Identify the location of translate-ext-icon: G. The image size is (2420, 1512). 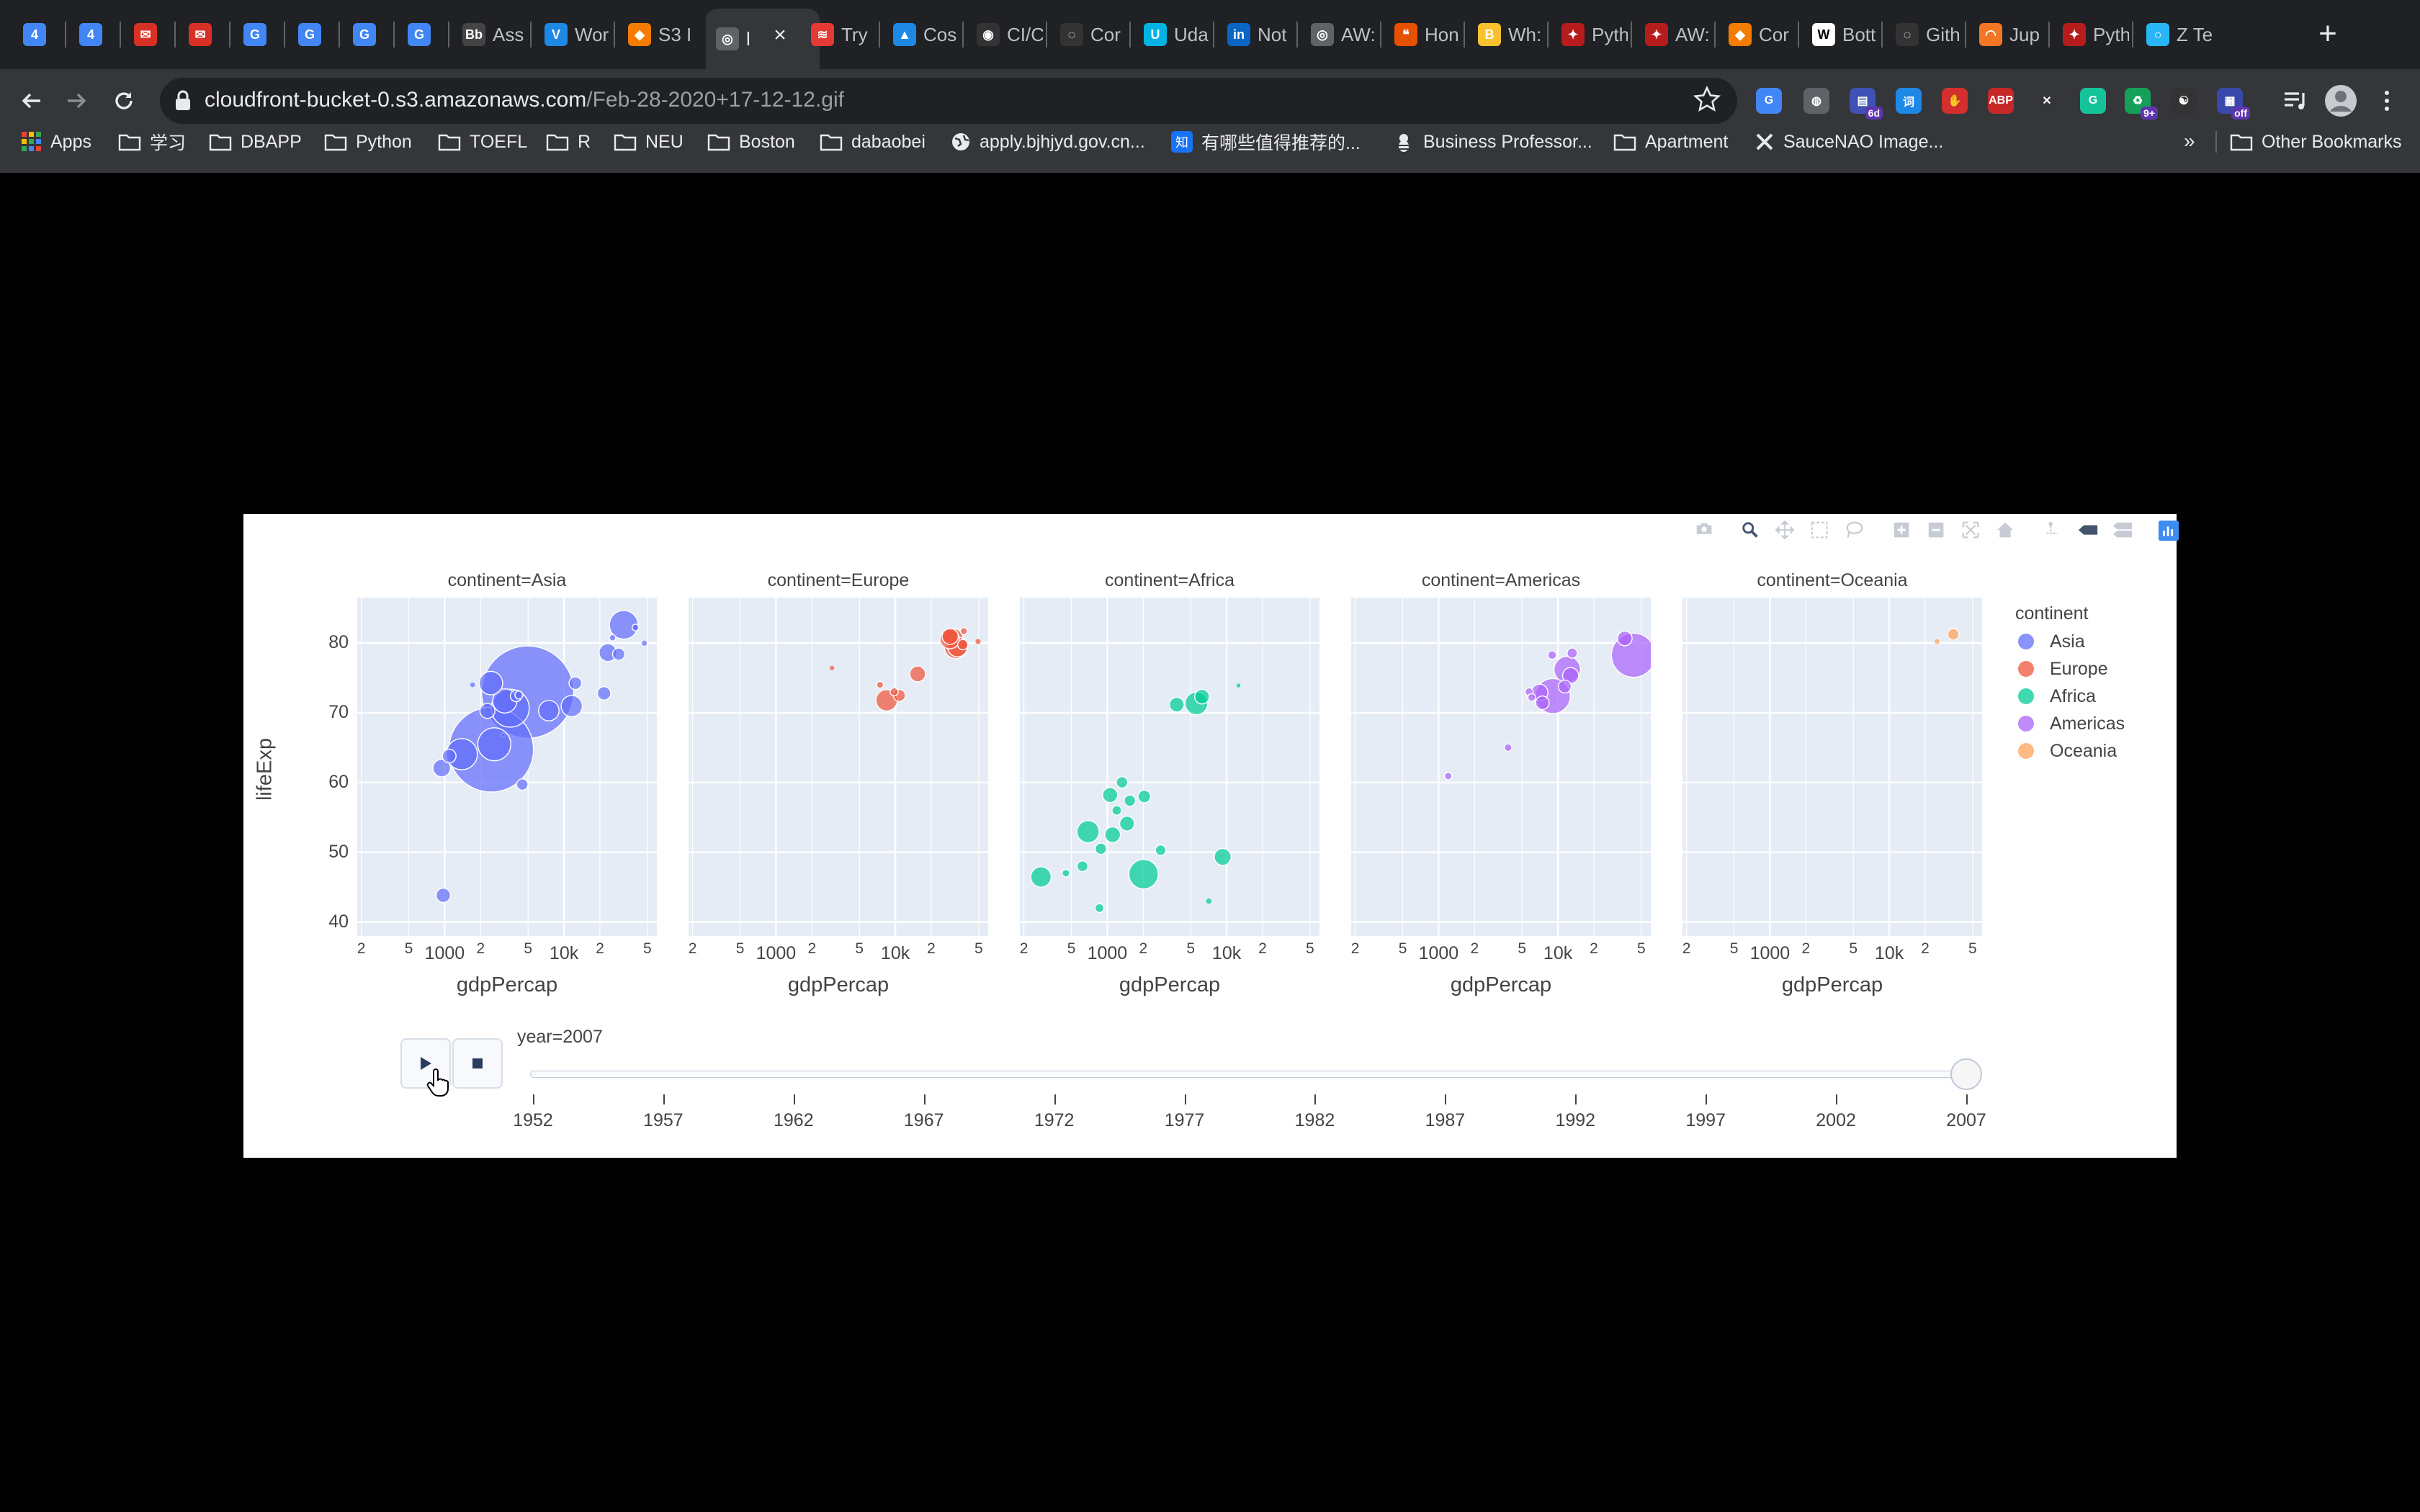
(1769, 101).